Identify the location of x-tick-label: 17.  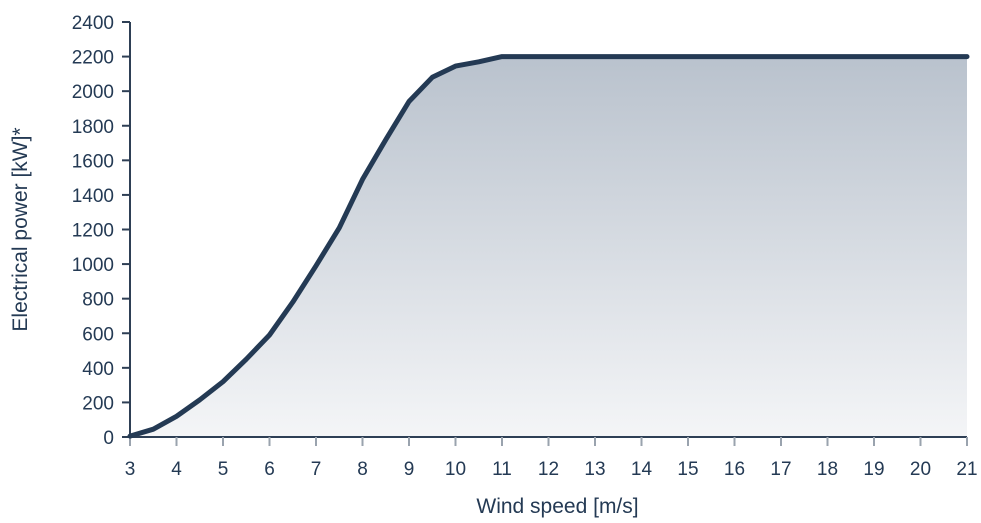
(780, 469).